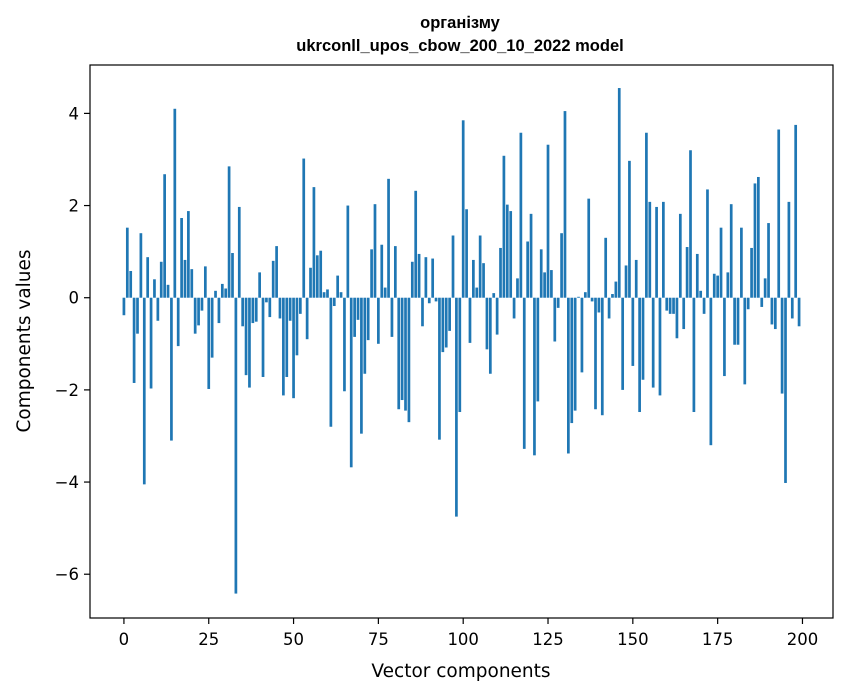 The height and width of the screenshot is (696, 847). I want to click on y-tick-label: −4, so click(67, 482).